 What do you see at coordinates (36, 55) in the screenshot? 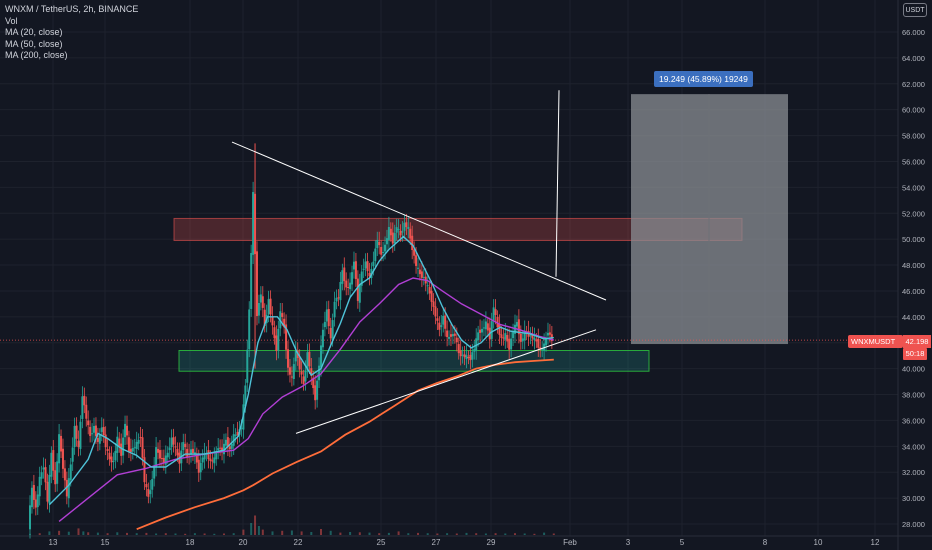
I see `legend-ma200: MA (200, close)` at bounding box center [36, 55].